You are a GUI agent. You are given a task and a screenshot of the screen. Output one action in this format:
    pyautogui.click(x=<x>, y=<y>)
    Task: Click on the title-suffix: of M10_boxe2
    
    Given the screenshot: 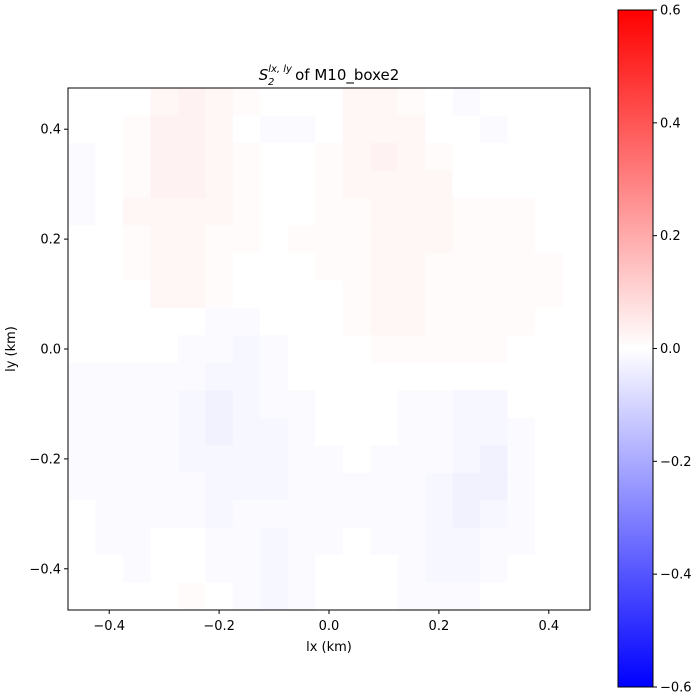 What is the action you would take?
    pyautogui.click(x=344, y=75)
    